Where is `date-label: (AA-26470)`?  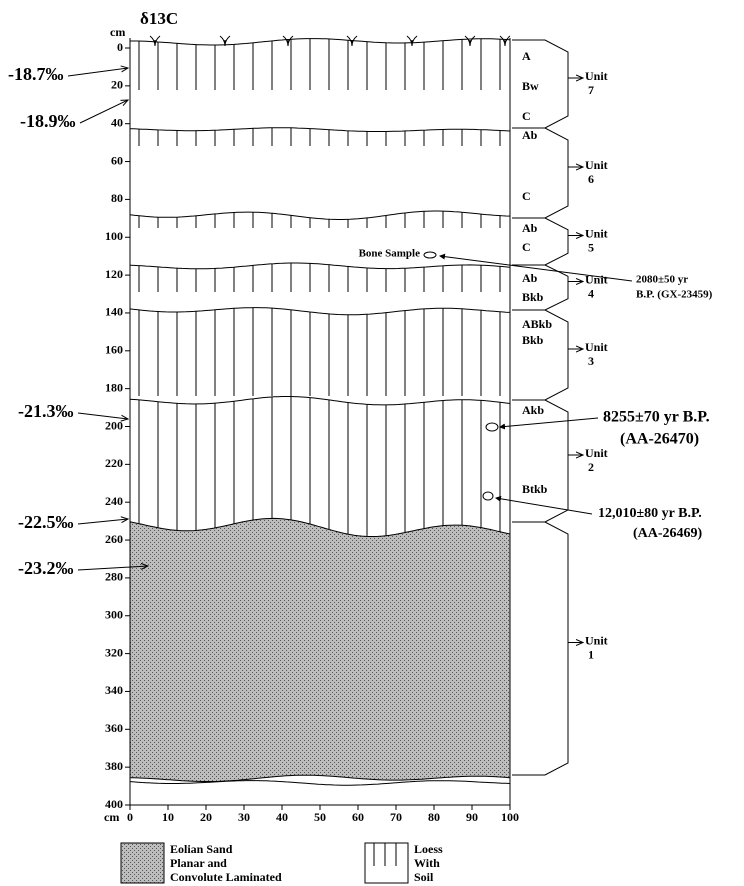
date-label: (AA-26470) is located at coordinates (659, 439).